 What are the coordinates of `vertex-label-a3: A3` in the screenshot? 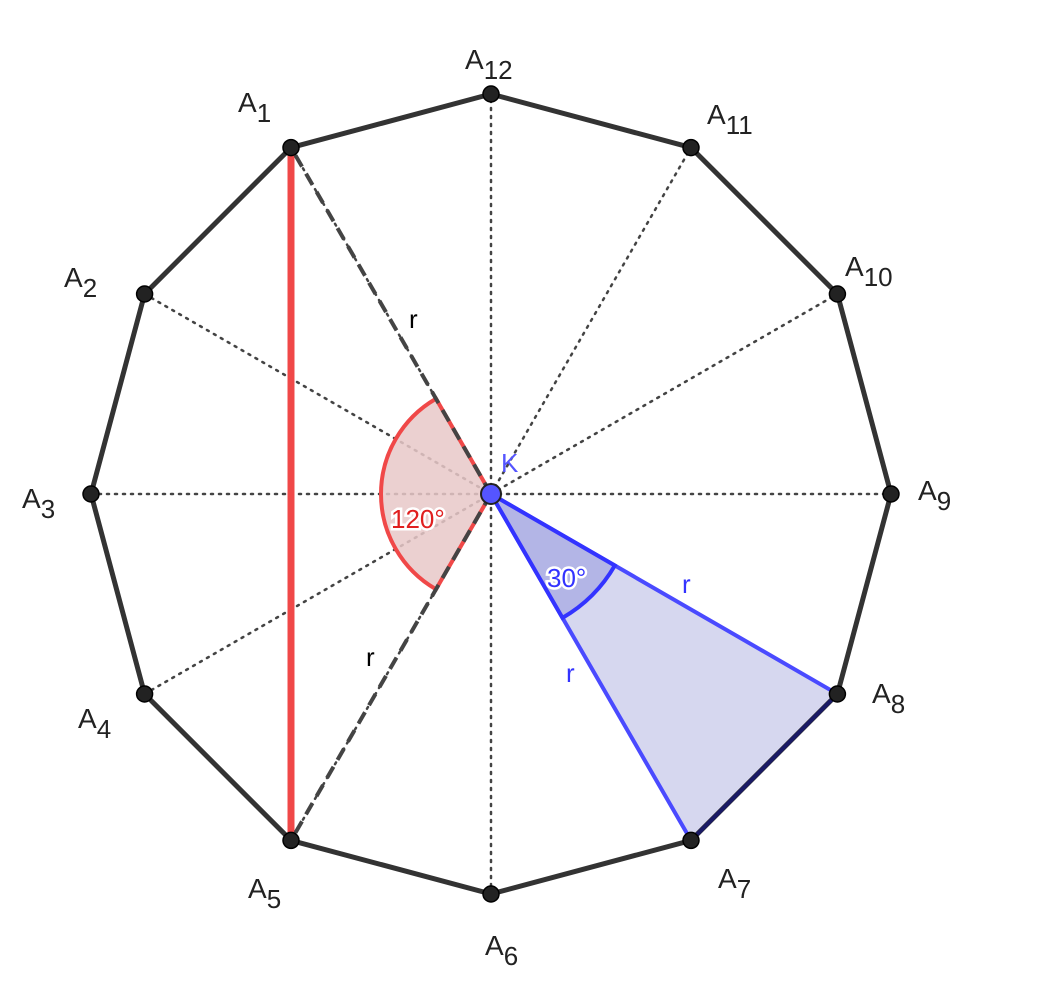 It's located at (38, 503).